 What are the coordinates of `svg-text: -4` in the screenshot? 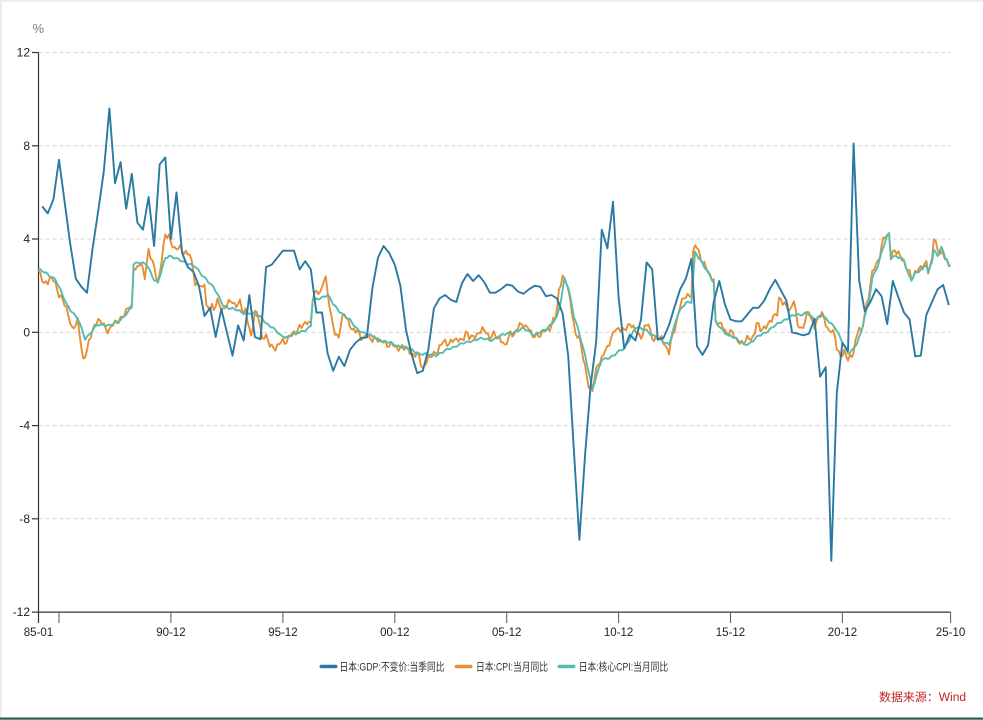 It's located at (24, 426).